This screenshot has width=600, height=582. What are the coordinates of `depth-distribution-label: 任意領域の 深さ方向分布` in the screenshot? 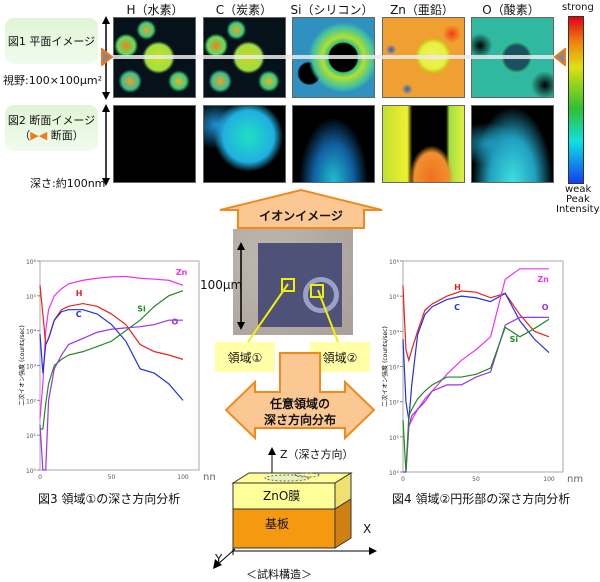 It's located at (300, 412).